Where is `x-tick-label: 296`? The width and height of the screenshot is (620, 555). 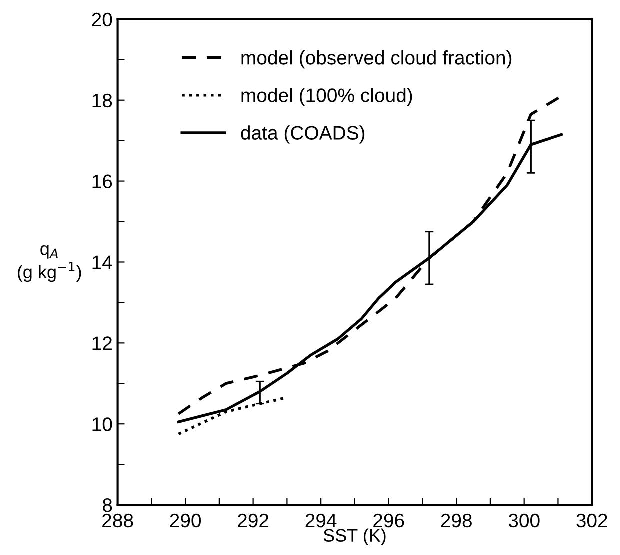
x-tick-label: 296 is located at coordinates (389, 521).